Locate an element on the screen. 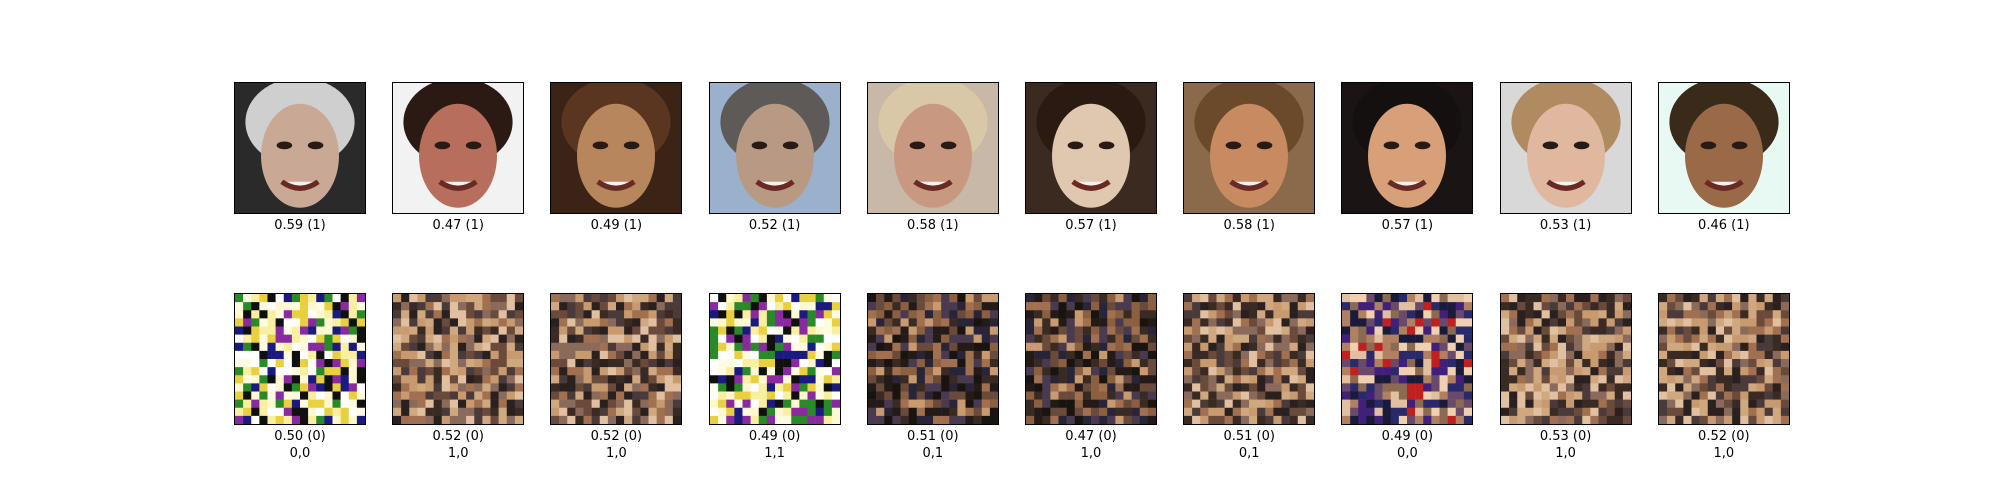 Image resolution: width=2000 pixels, height=500 pixels. score-label: 0.49 (1) is located at coordinates (616, 225).